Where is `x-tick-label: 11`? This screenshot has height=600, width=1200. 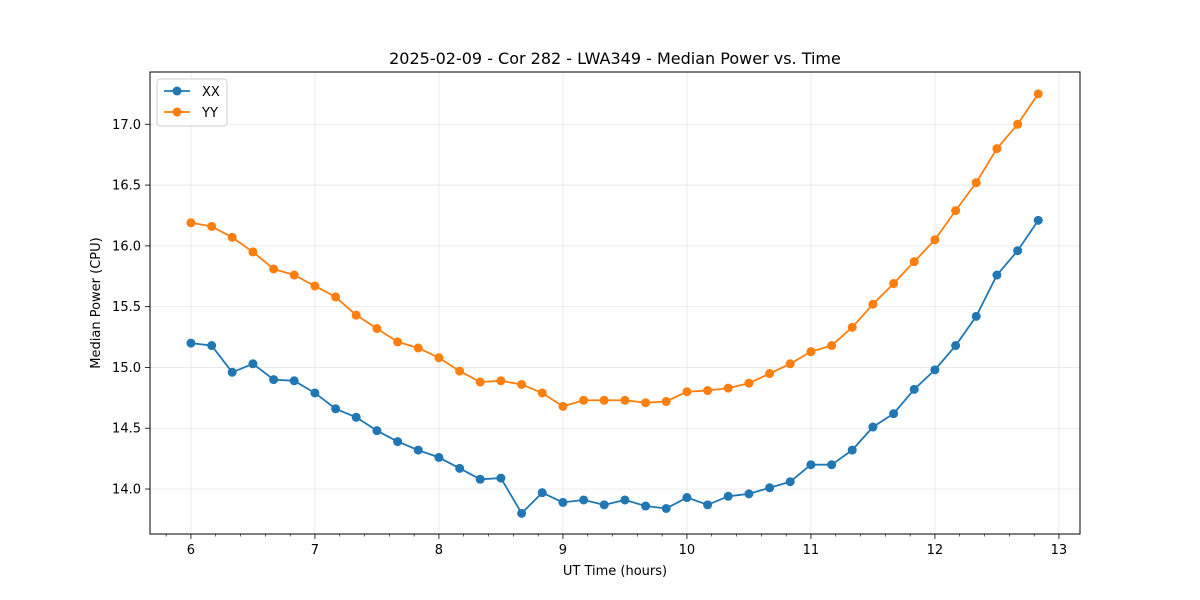 x-tick-label: 11 is located at coordinates (811, 550).